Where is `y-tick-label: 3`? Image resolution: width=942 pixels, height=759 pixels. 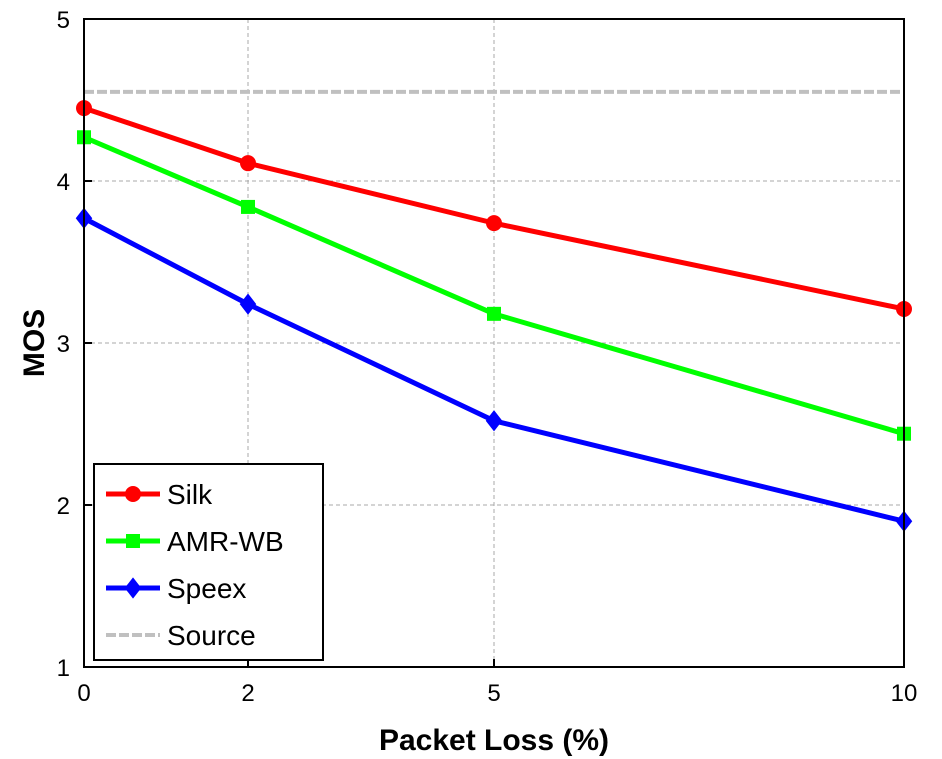
y-tick-label: 3 is located at coordinates (63, 344).